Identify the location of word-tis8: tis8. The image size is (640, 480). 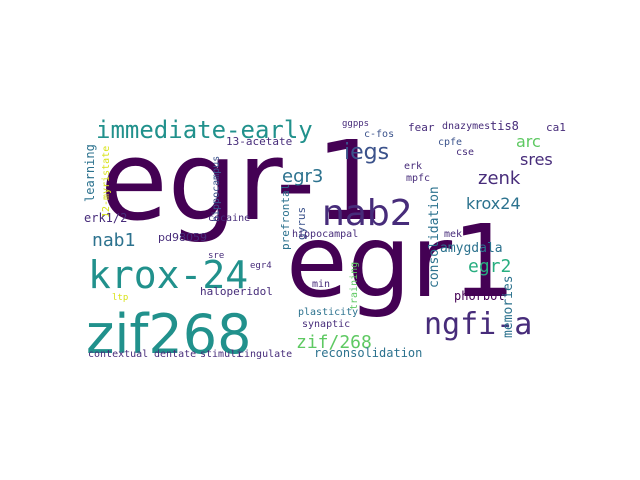
(504, 126).